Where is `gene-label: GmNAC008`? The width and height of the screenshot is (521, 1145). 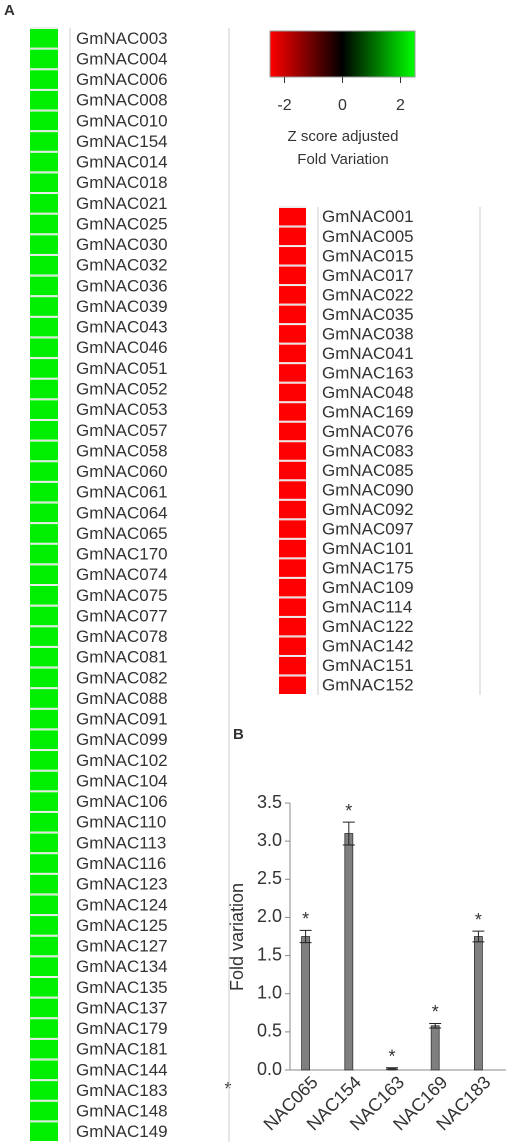 gene-label: GmNAC008 is located at coordinates (122, 100).